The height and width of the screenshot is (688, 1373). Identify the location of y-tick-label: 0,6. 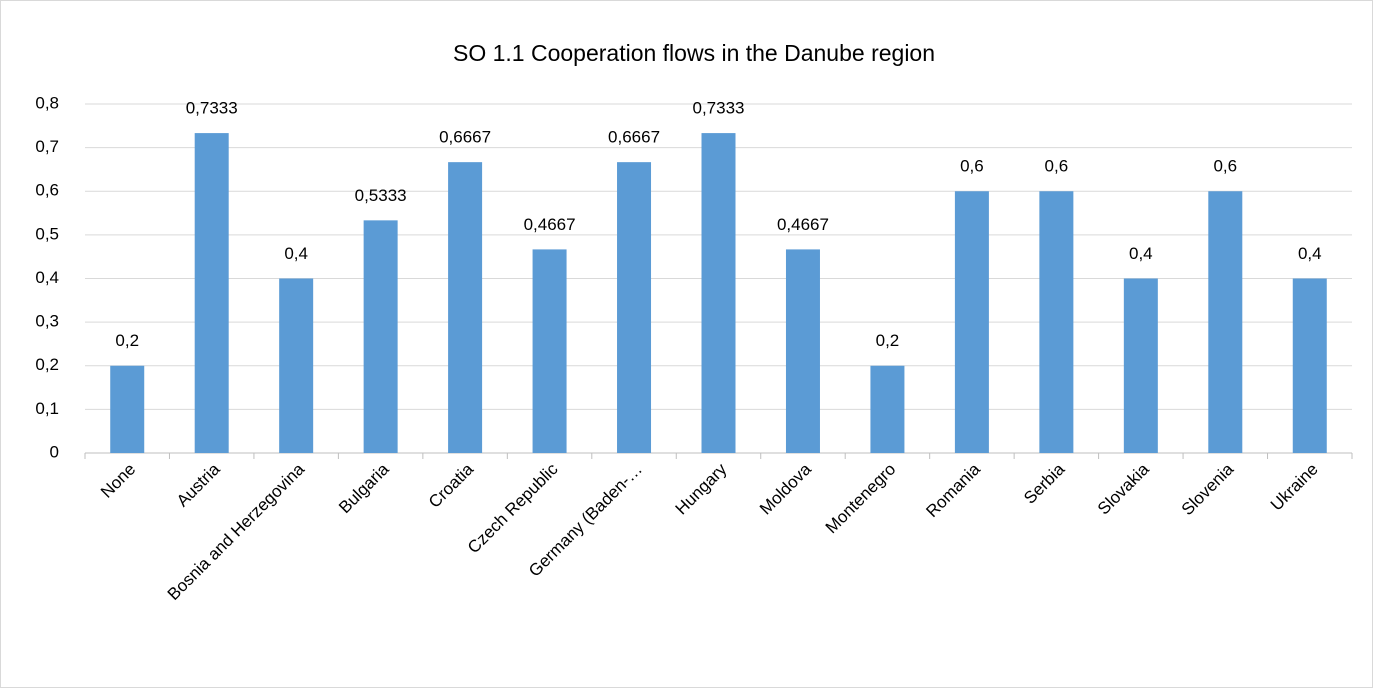
(47, 190).